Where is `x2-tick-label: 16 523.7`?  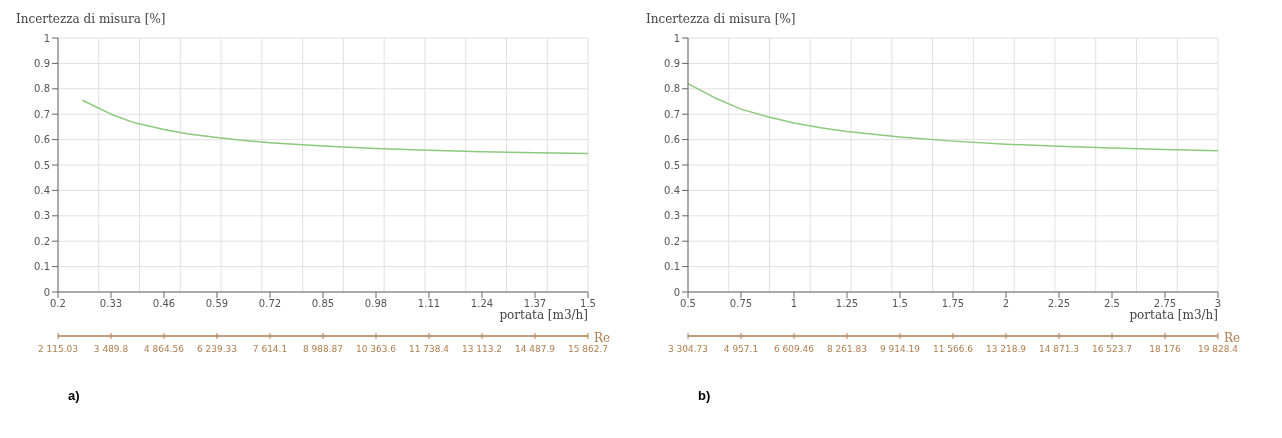 x2-tick-label: 16 523.7 is located at coordinates (1112, 349).